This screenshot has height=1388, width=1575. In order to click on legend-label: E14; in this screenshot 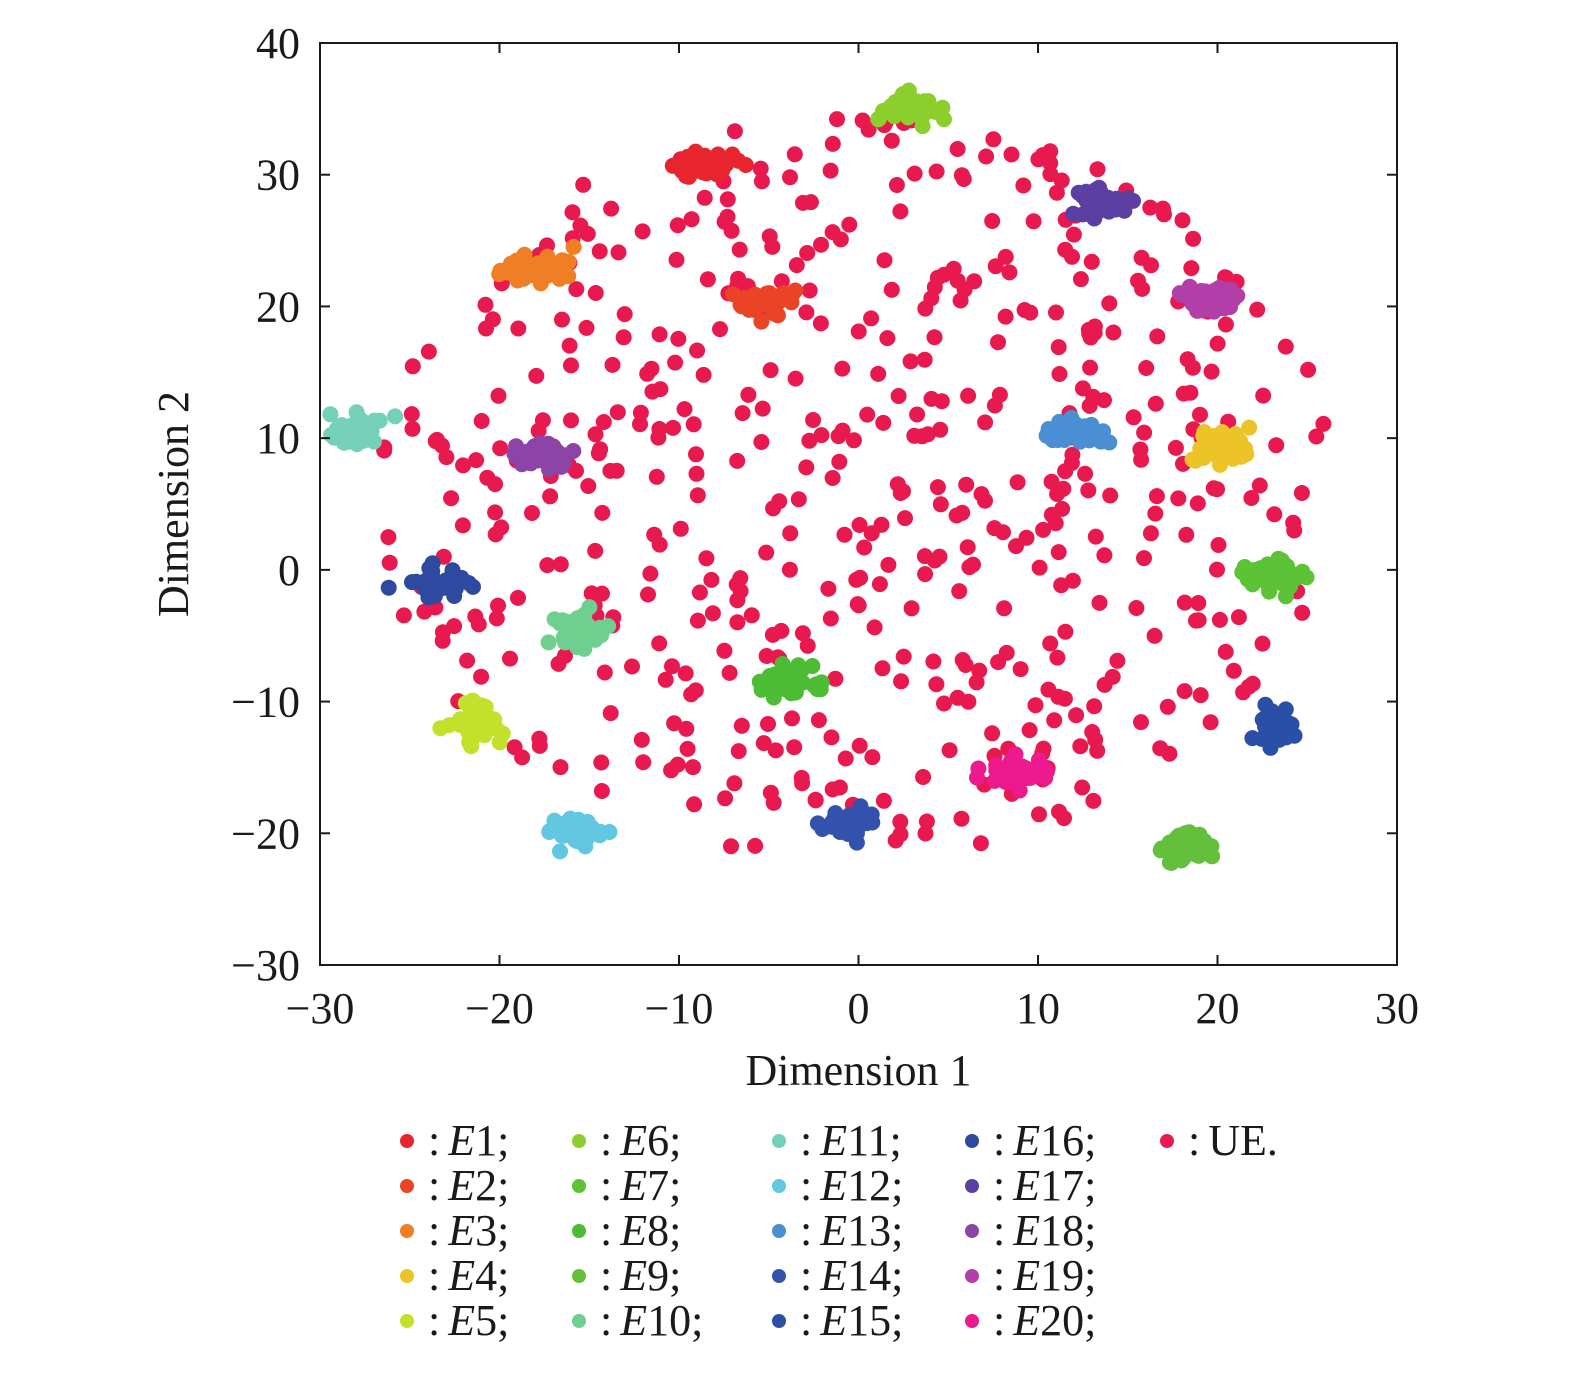, I will do `click(862, 1275)`.